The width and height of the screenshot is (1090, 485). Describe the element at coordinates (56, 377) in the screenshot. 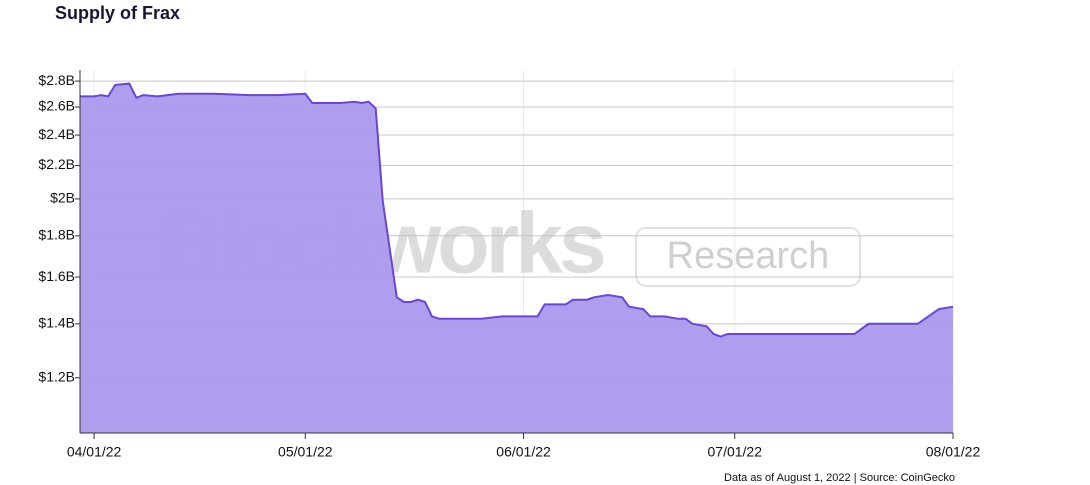

I see `y-tick-label: $1.2B` at that location.